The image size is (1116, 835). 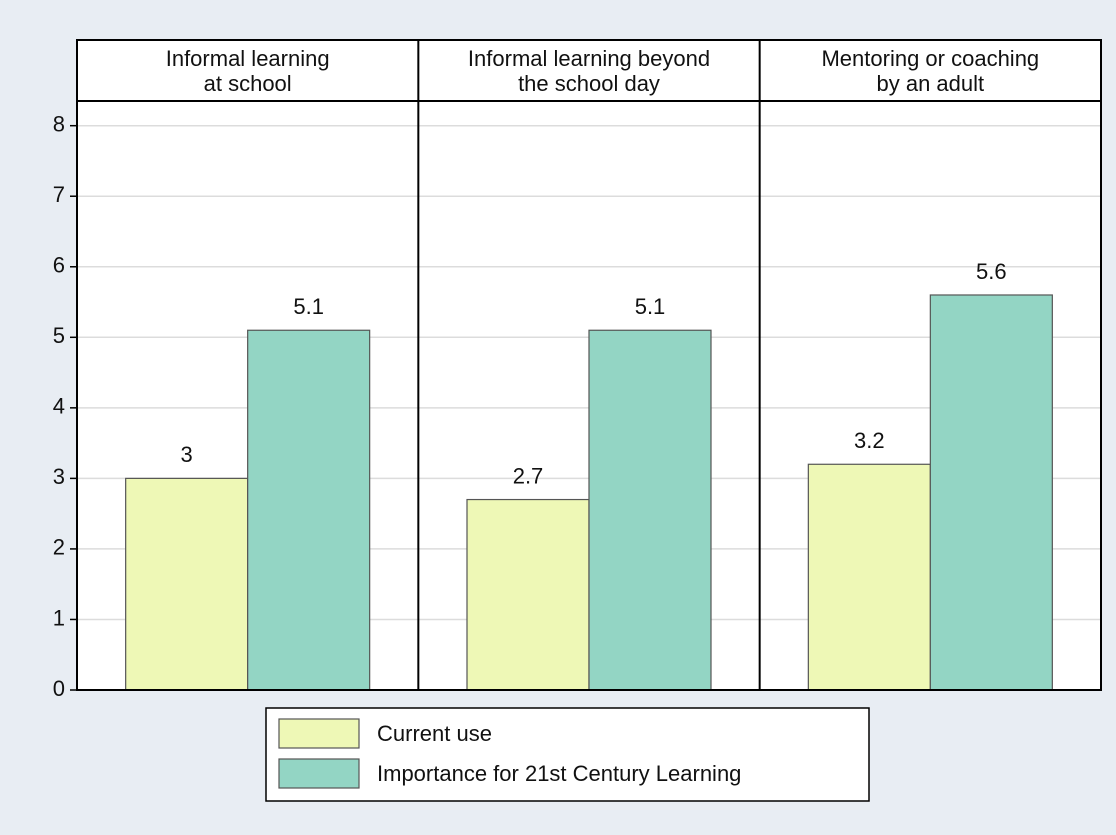 What do you see at coordinates (869, 440) in the screenshot?
I see `value-label: 3.2` at bounding box center [869, 440].